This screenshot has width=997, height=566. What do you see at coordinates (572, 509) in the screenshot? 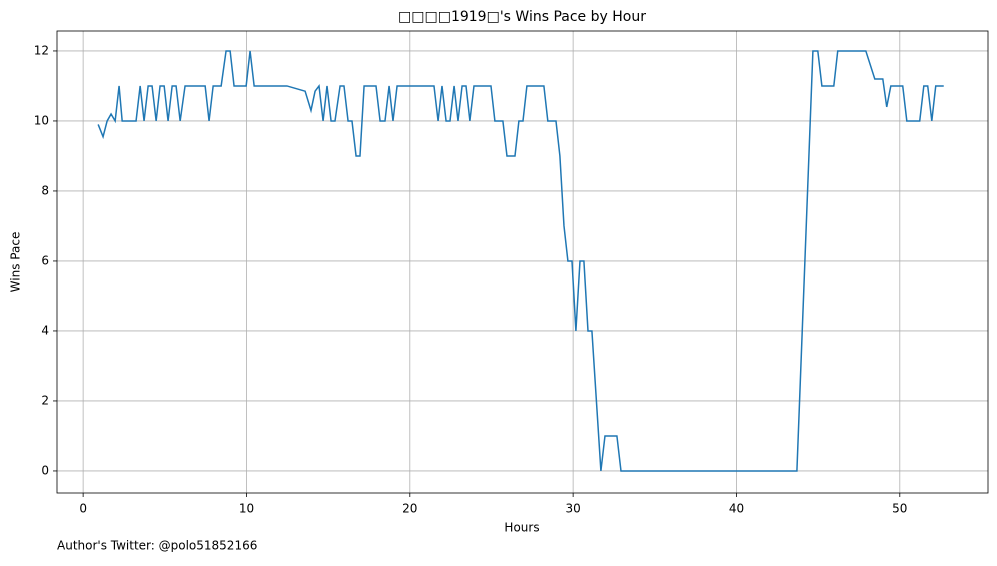
I see `x-tick-label: 30` at bounding box center [572, 509].